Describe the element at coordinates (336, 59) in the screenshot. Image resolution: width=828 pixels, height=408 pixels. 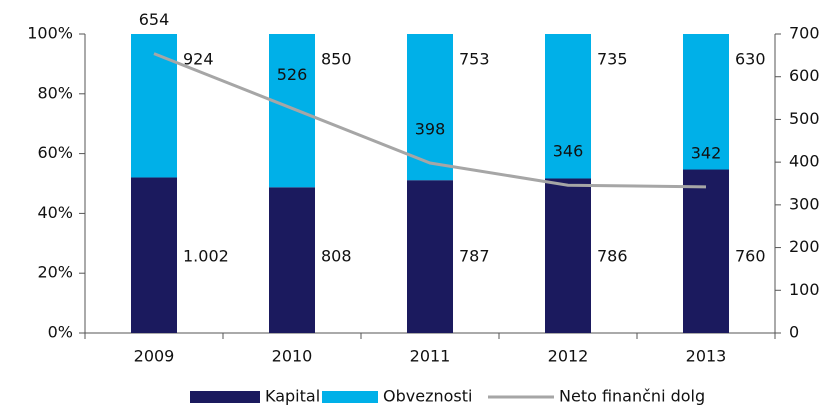
I see `bar-label: 850` at that location.